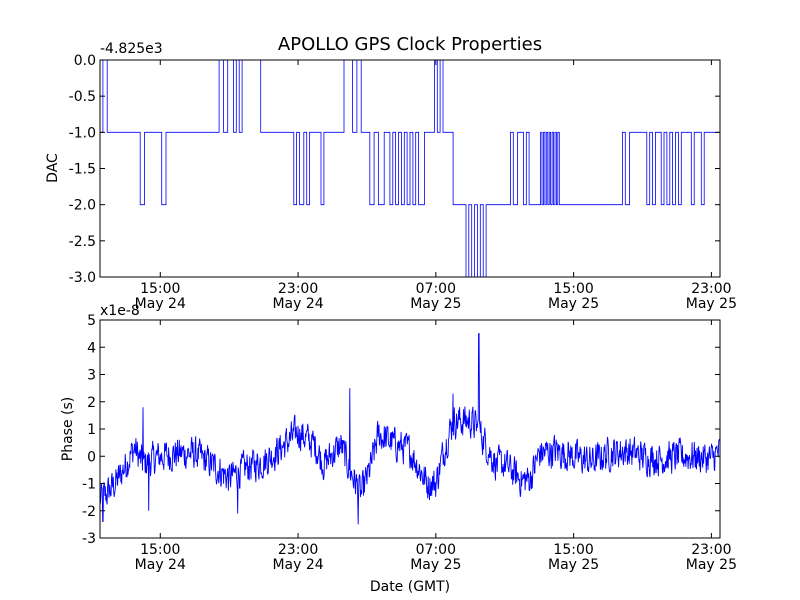 The image size is (800, 600). Describe the element at coordinates (89, 485) in the screenshot. I see `ytick-label: -1` at that location.